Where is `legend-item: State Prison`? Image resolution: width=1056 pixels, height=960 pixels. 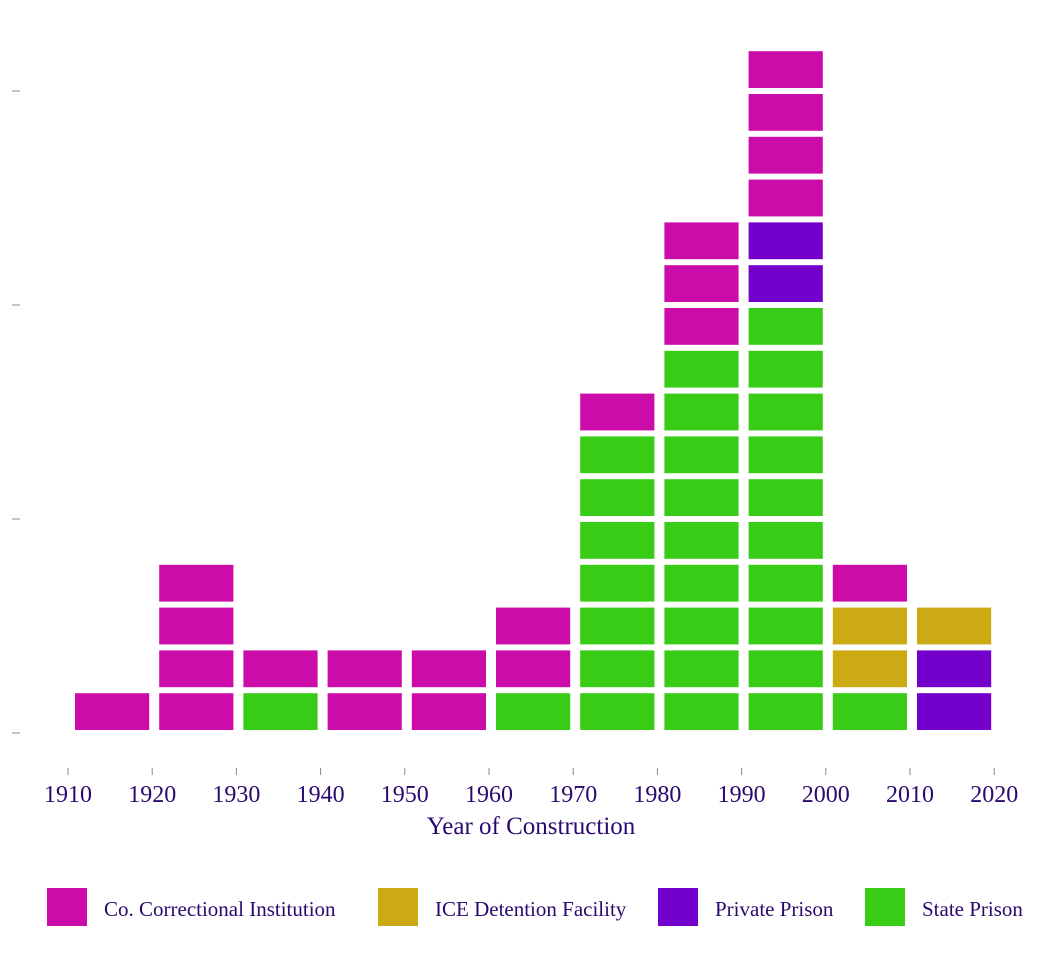
legend-item: State Prison is located at coordinates (944, 907).